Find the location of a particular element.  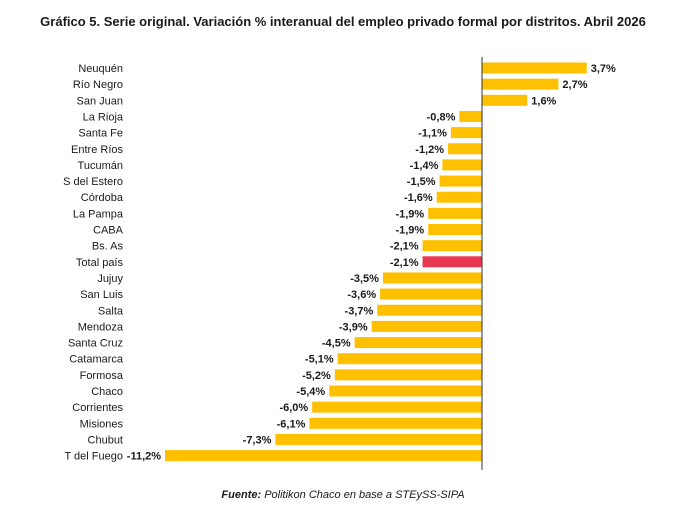

category-label: Catamarca is located at coordinates (96, 360).